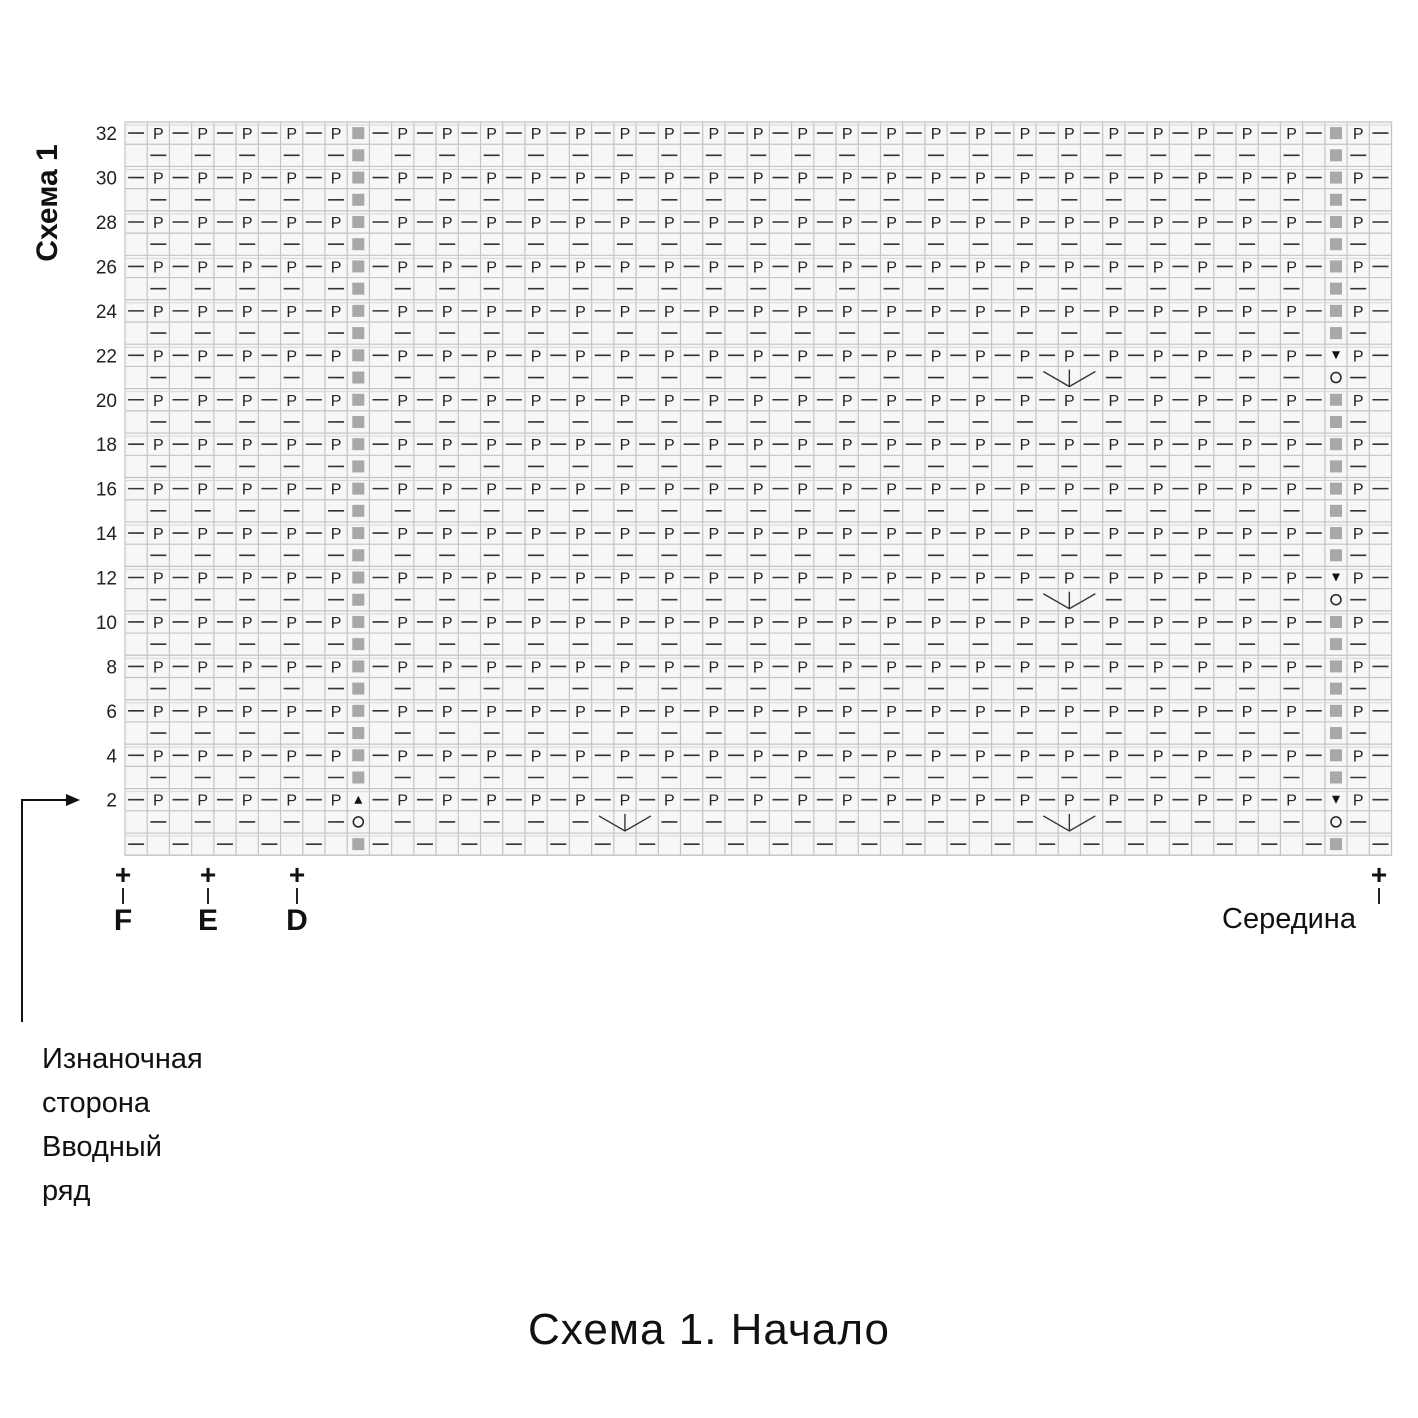 The height and width of the screenshot is (1418, 1418). What do you see at coordinates (111, 801) in the screenshot?
I see `row-label: 2` at bounding box center [111, 801].